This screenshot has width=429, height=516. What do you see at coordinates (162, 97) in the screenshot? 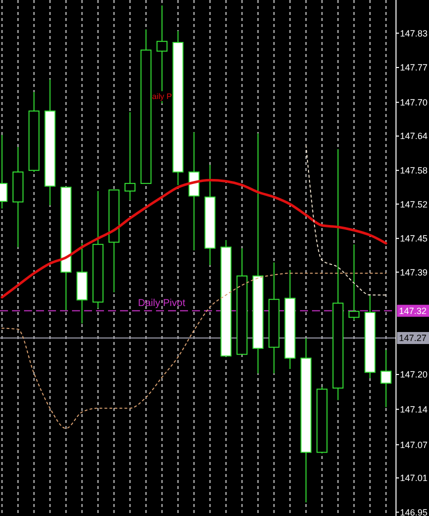
I see `annotation: aily P` at bounding box center [162, 97].